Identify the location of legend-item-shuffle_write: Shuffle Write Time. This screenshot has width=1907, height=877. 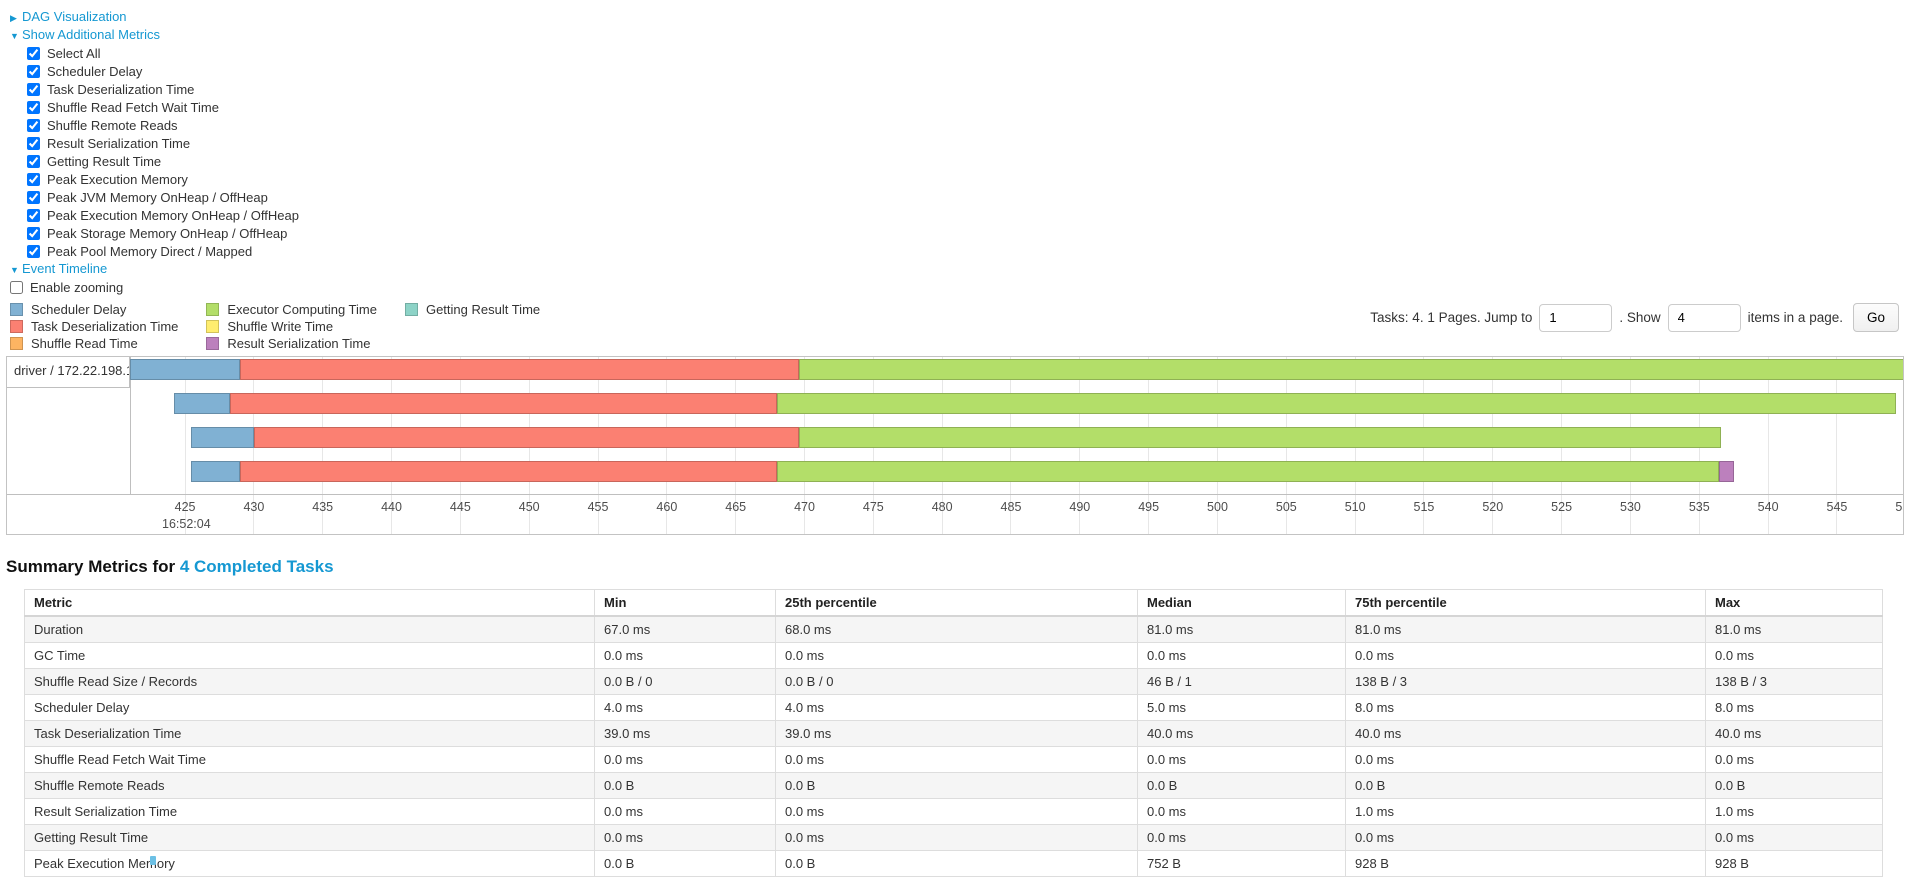
(291, 326).